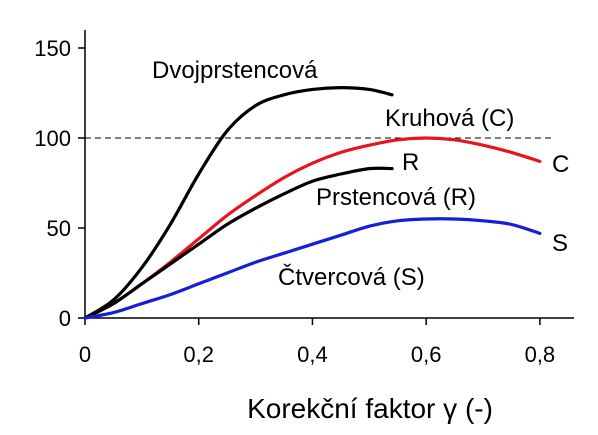  I want to click on y-tick-label: 100, so click(52, 138).